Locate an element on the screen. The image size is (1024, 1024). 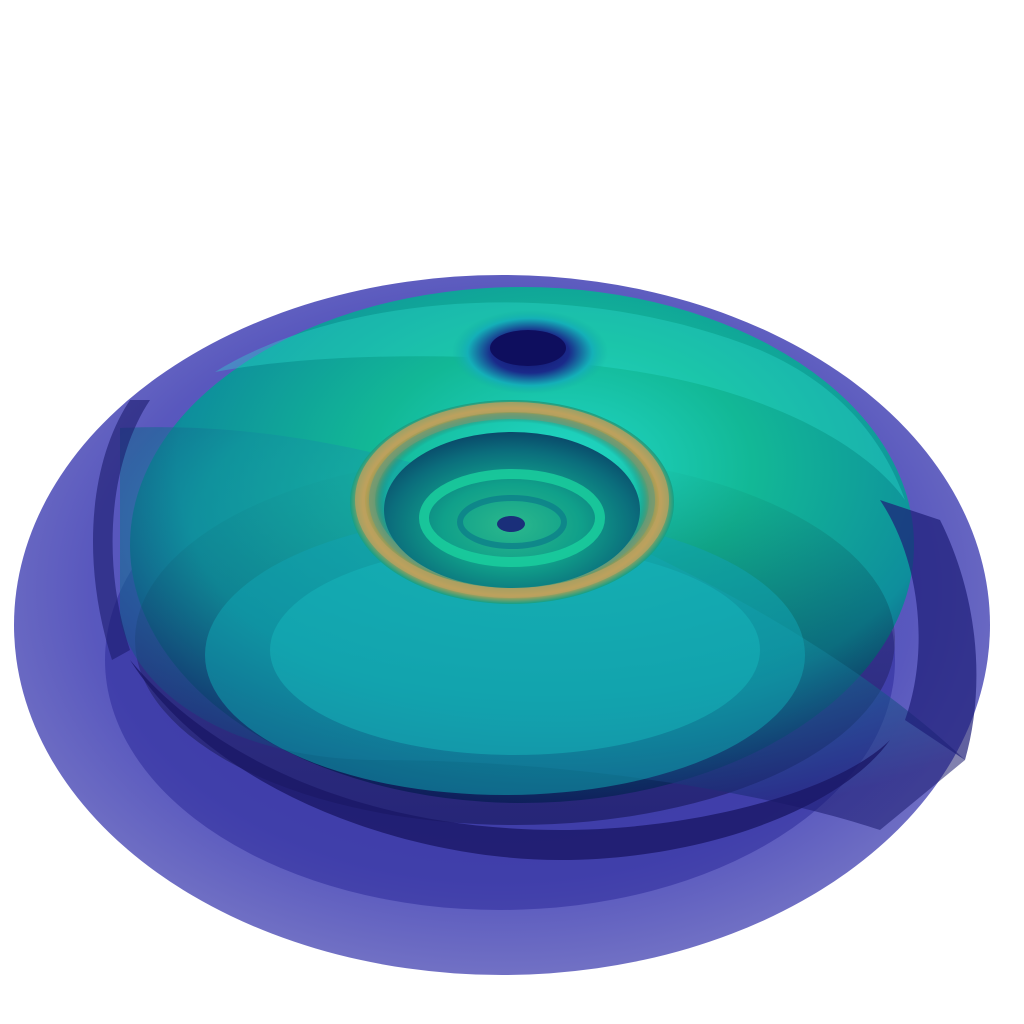
hole-center-dot is located at coordinates (511, 524).